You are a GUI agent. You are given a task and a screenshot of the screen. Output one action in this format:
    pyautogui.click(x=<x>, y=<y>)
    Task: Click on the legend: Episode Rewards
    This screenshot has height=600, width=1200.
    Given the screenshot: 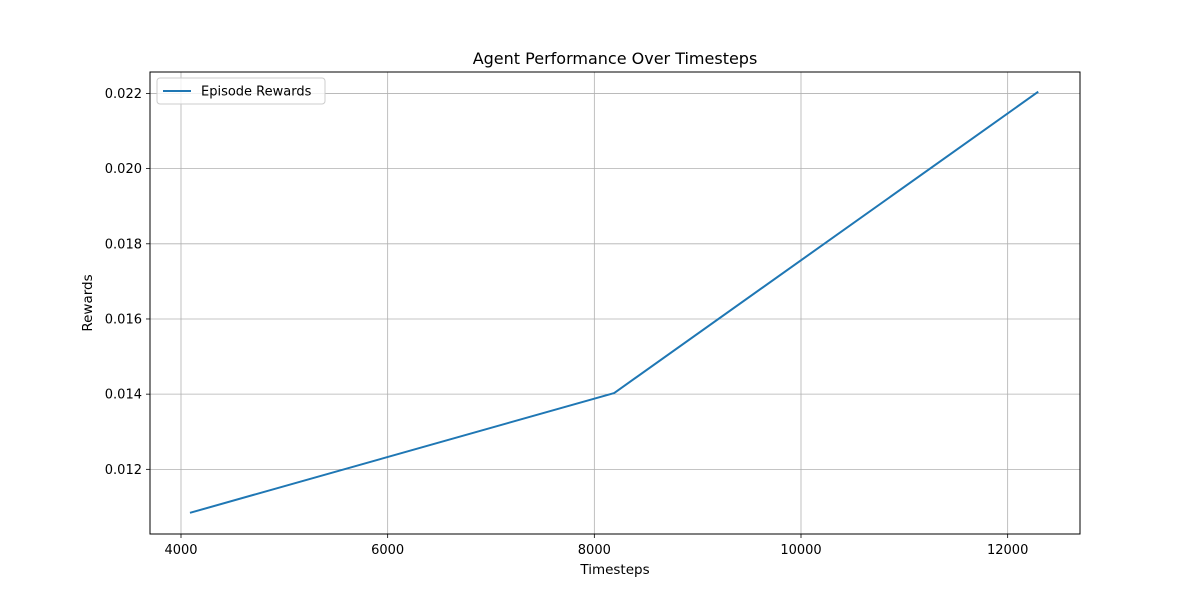 What is the action you would take?
    pyautogui.click(x=241, y=91)
    